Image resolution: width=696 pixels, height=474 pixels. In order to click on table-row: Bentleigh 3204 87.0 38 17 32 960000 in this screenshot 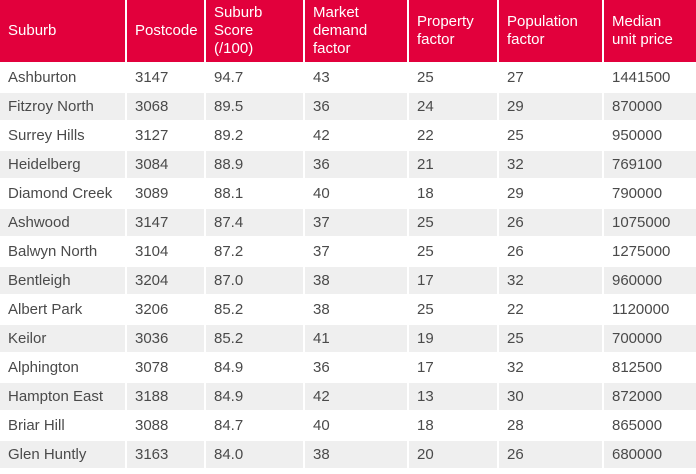, I will do `click(348, 280)`.